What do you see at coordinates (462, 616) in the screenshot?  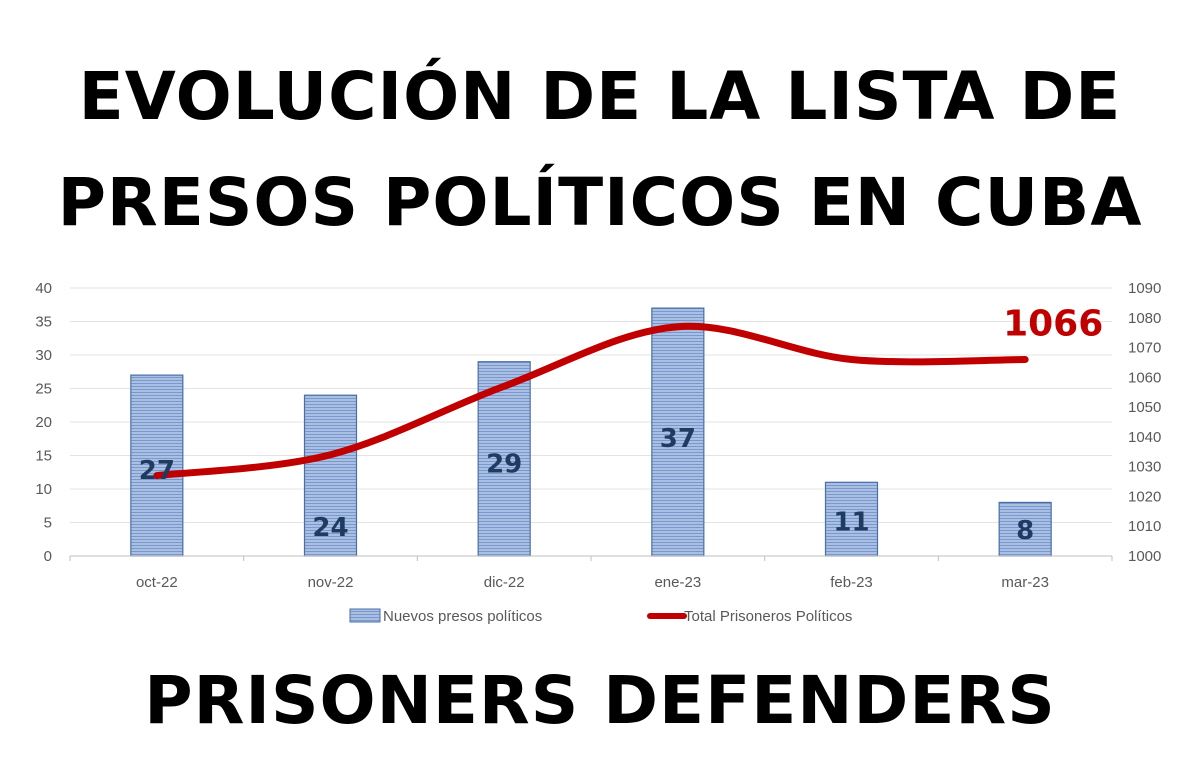 I see `legend-label-bars: Nuevos presos políticos` at bounding box center [462, 616].